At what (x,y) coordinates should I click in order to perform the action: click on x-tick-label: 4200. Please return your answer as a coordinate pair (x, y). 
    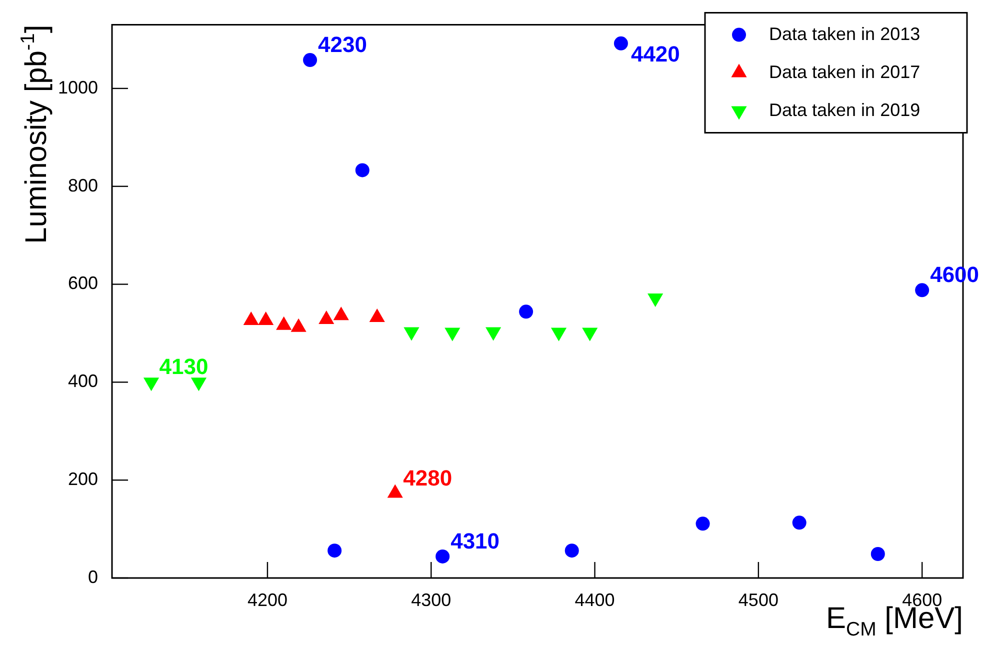
    Looking at the image, I should click on (267, 600).